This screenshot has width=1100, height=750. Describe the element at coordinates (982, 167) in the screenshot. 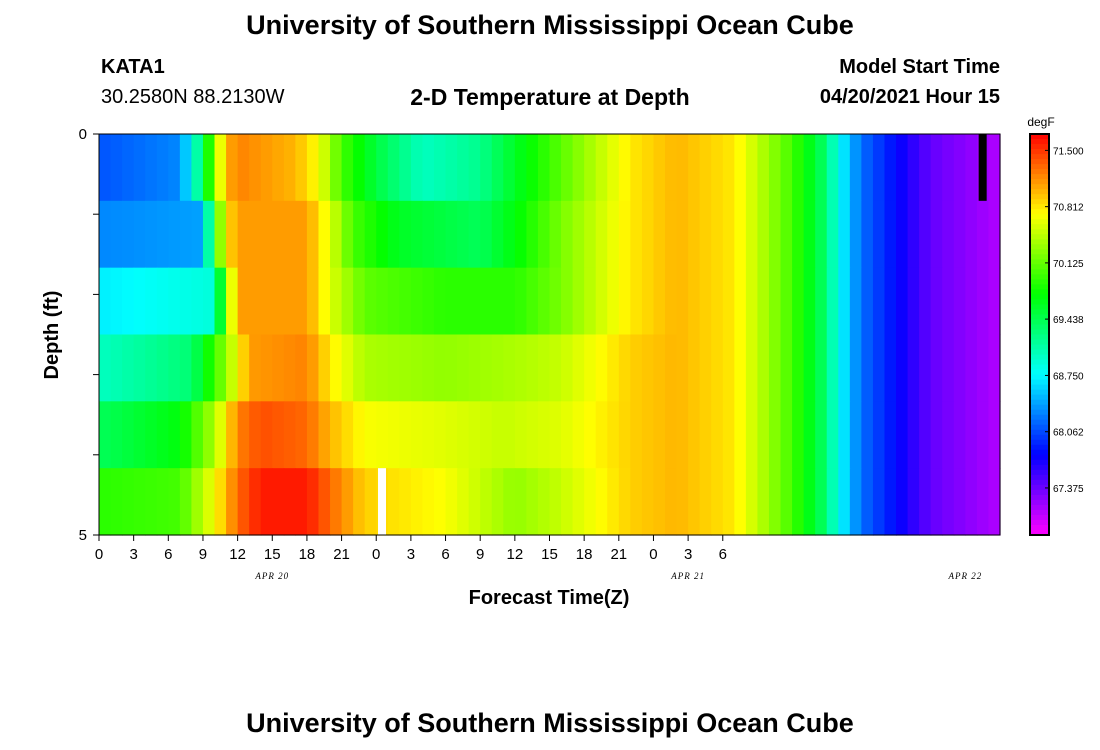

I see `heatmap-marker` at that location.